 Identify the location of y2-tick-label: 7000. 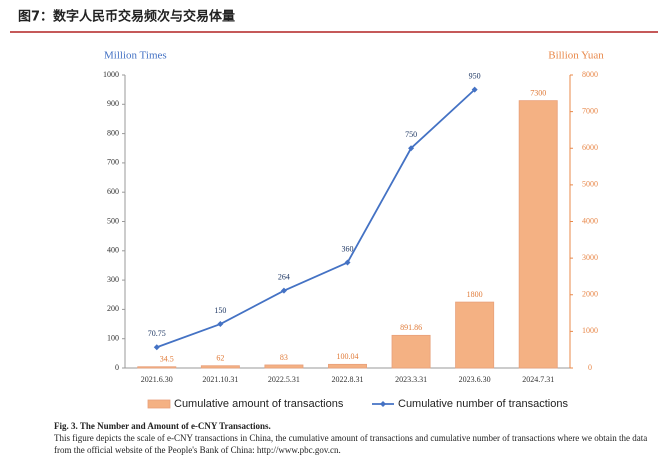
(590, 110).